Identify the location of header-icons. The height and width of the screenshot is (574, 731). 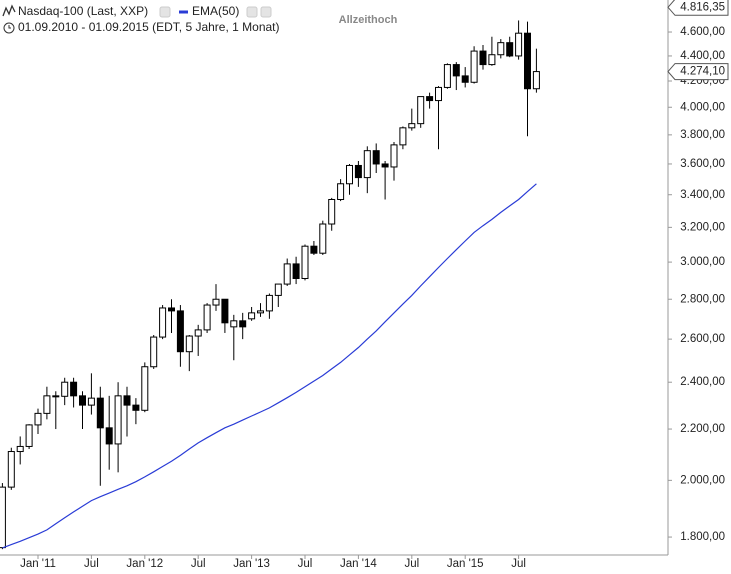
(137, 19).